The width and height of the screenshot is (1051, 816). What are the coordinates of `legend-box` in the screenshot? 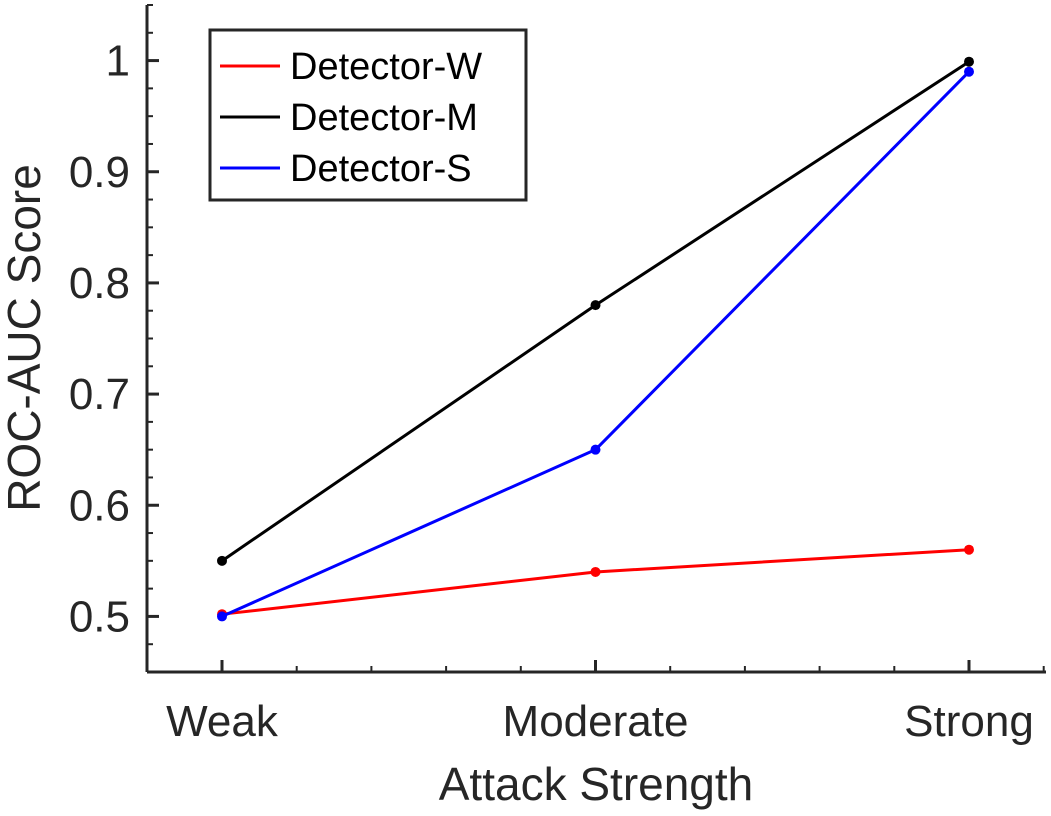 It's located at (368, 115).